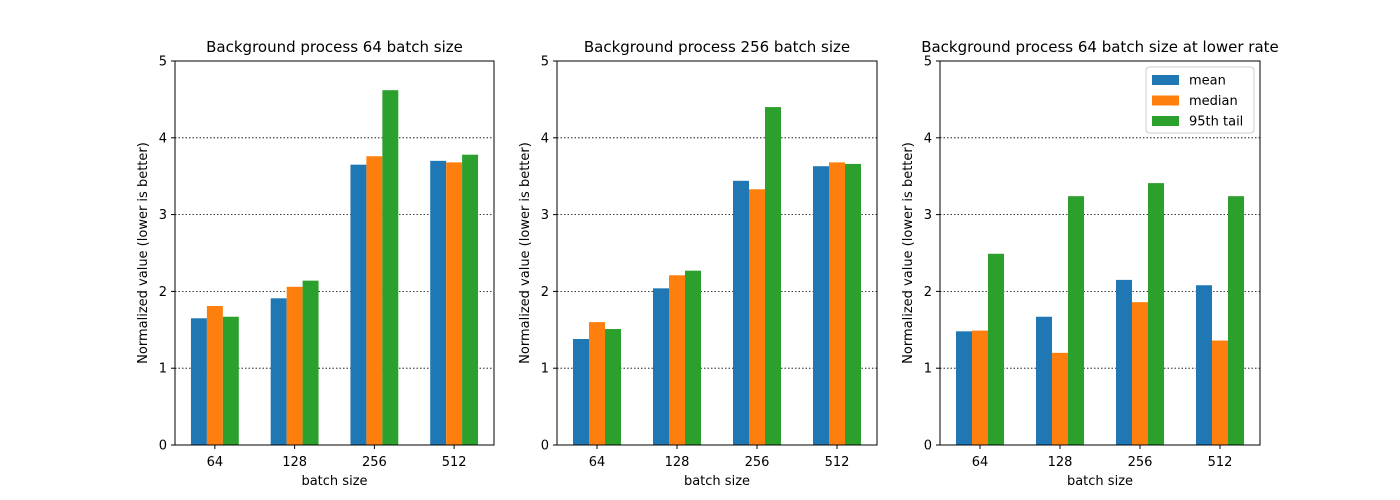 The width and height of the screenshot is (1400, 500). What do you see at coordinates (1213, 101) in the screenshot?
I see `legend-label-median: median` at bounding box center [1213, 101].